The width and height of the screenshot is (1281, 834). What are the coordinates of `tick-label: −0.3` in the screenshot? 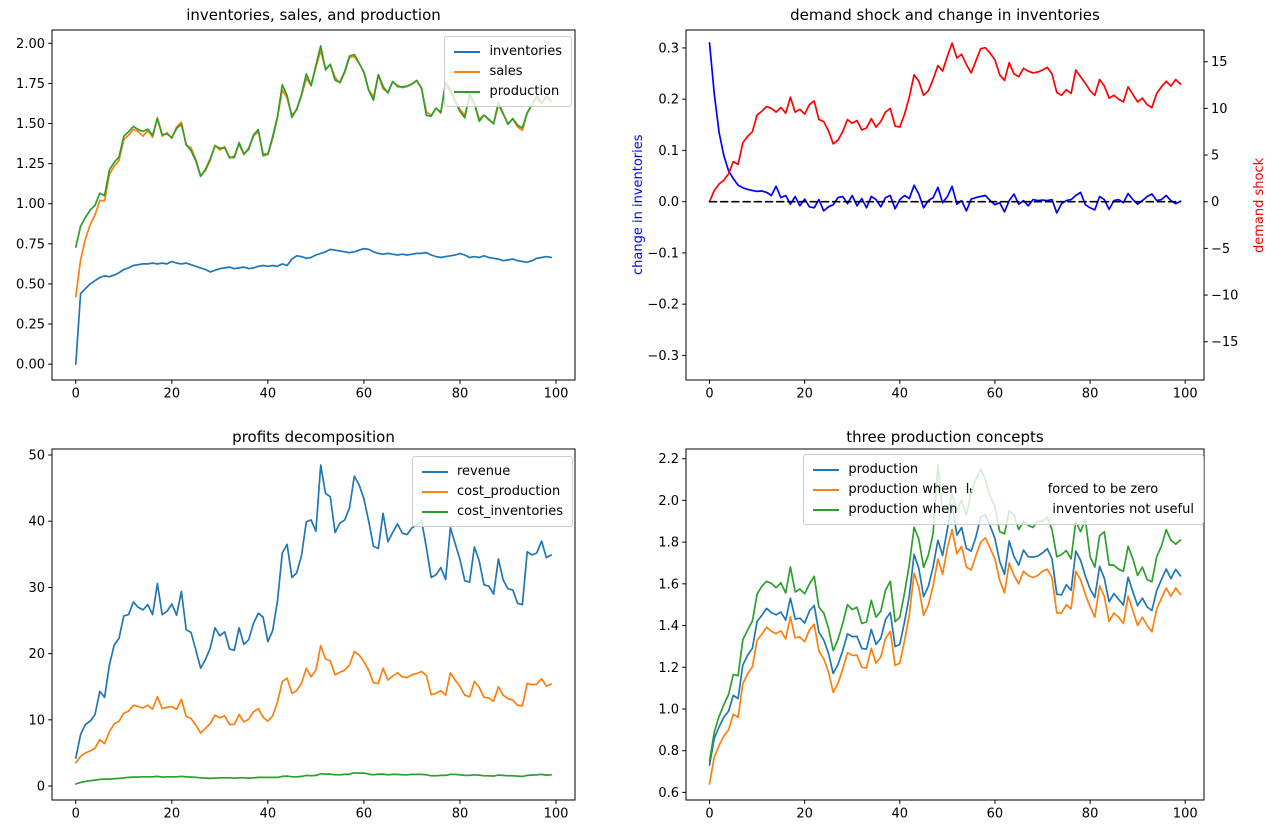 It's located at (663, 356).